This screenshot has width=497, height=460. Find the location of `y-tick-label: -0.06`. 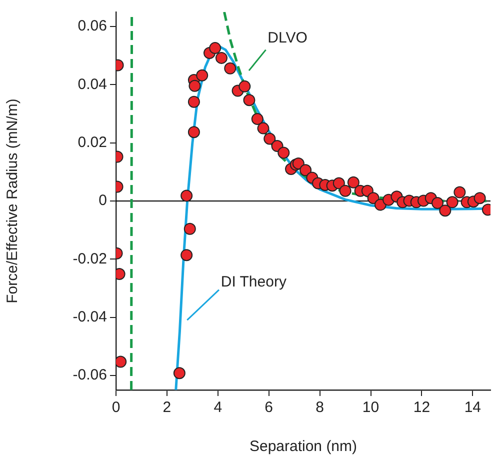

y-tick-label: -0.06 is located at coordinates (89, 375).